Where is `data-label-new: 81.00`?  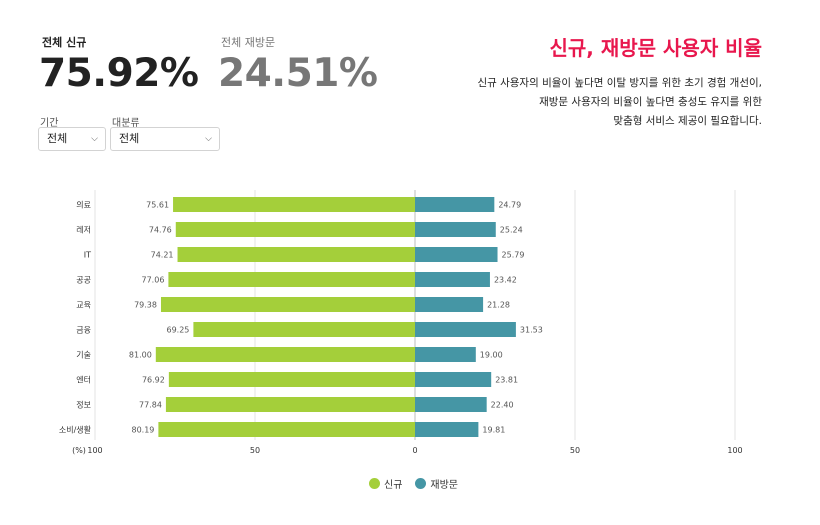 data-label-new: 81.00 is located at coordinates (140, 355).